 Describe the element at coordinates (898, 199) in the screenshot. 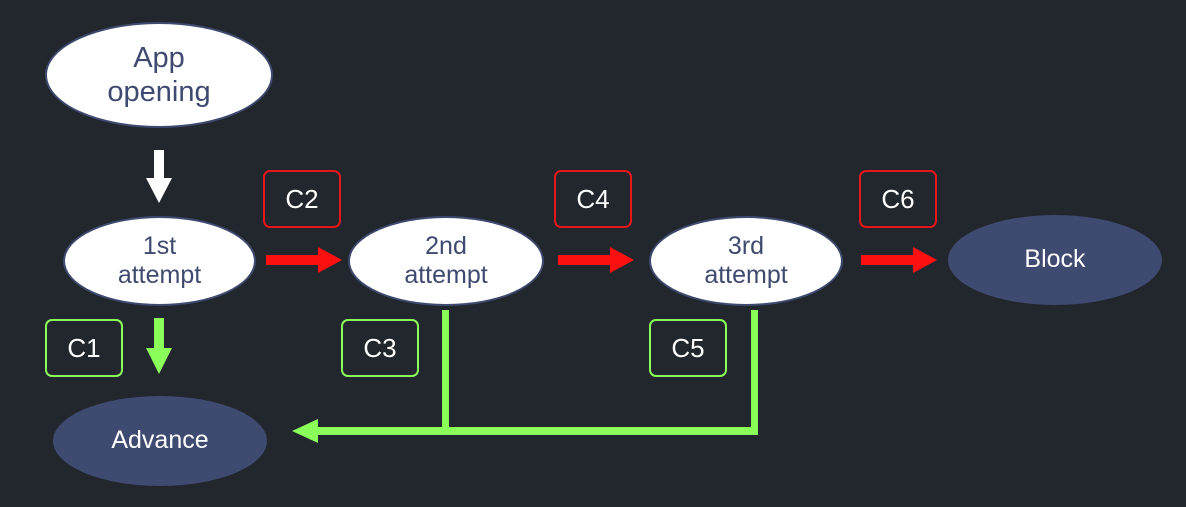

I see `condition-c6: C6` at that location.